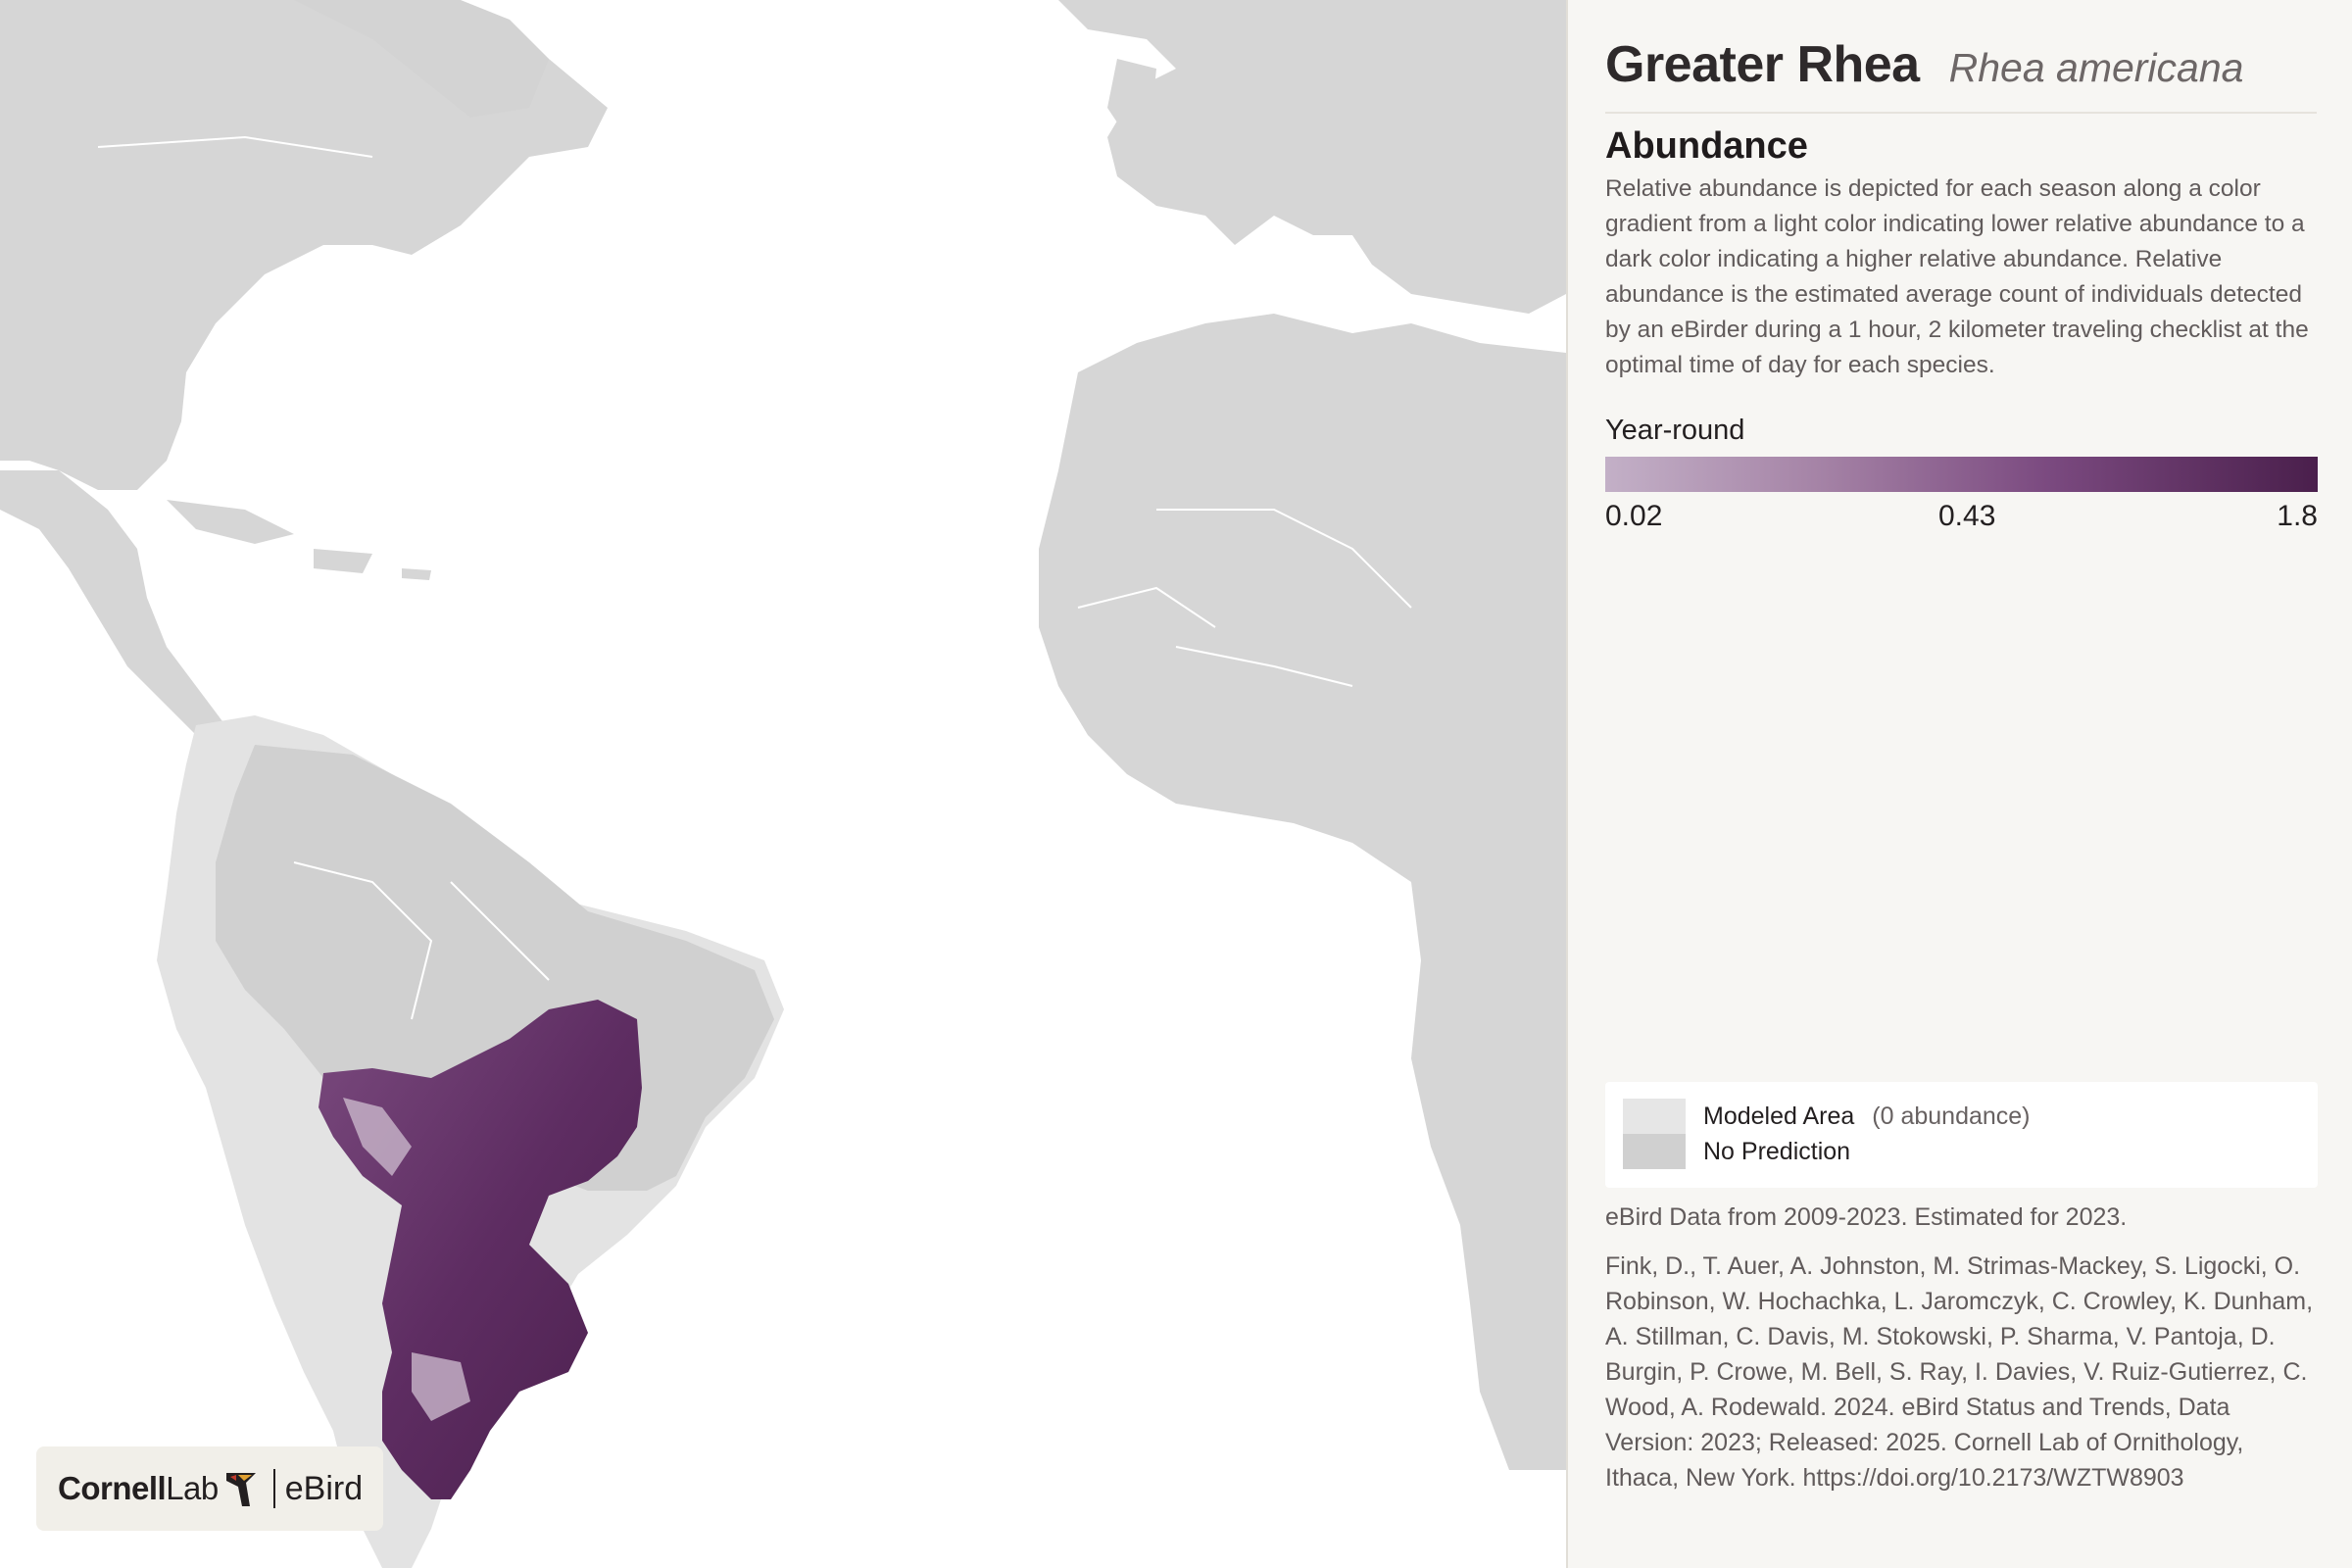 Image resolution: width=2352 pixels, height=1568 pixels. Describe the element at coordinates (1654, 1116) in the screenshot. I see `modeled-area-swatch` at that location.